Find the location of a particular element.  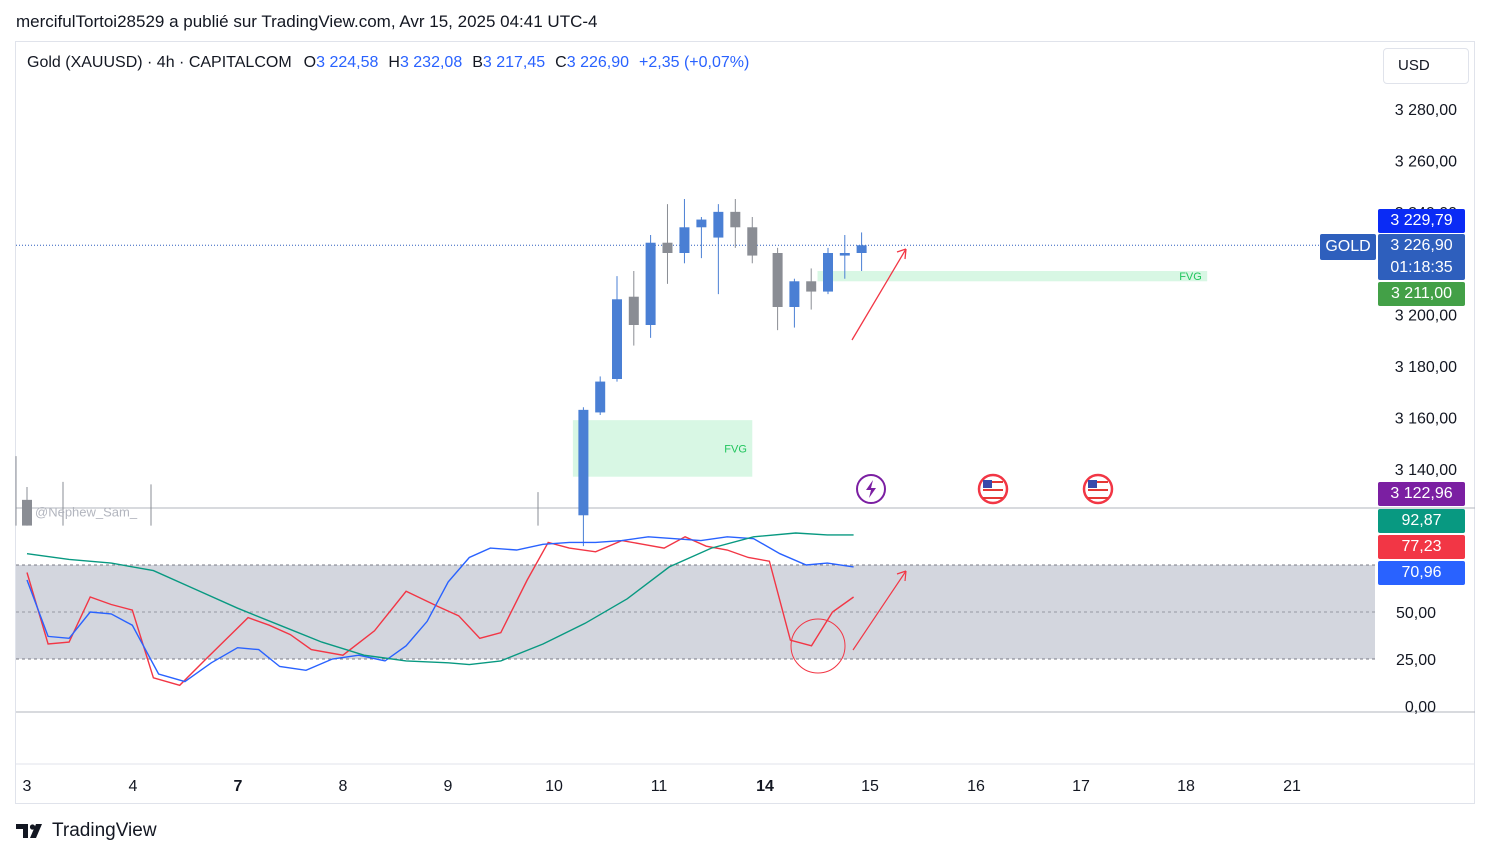

low-value: 3 217,45 is located at coordinates (514, 62).